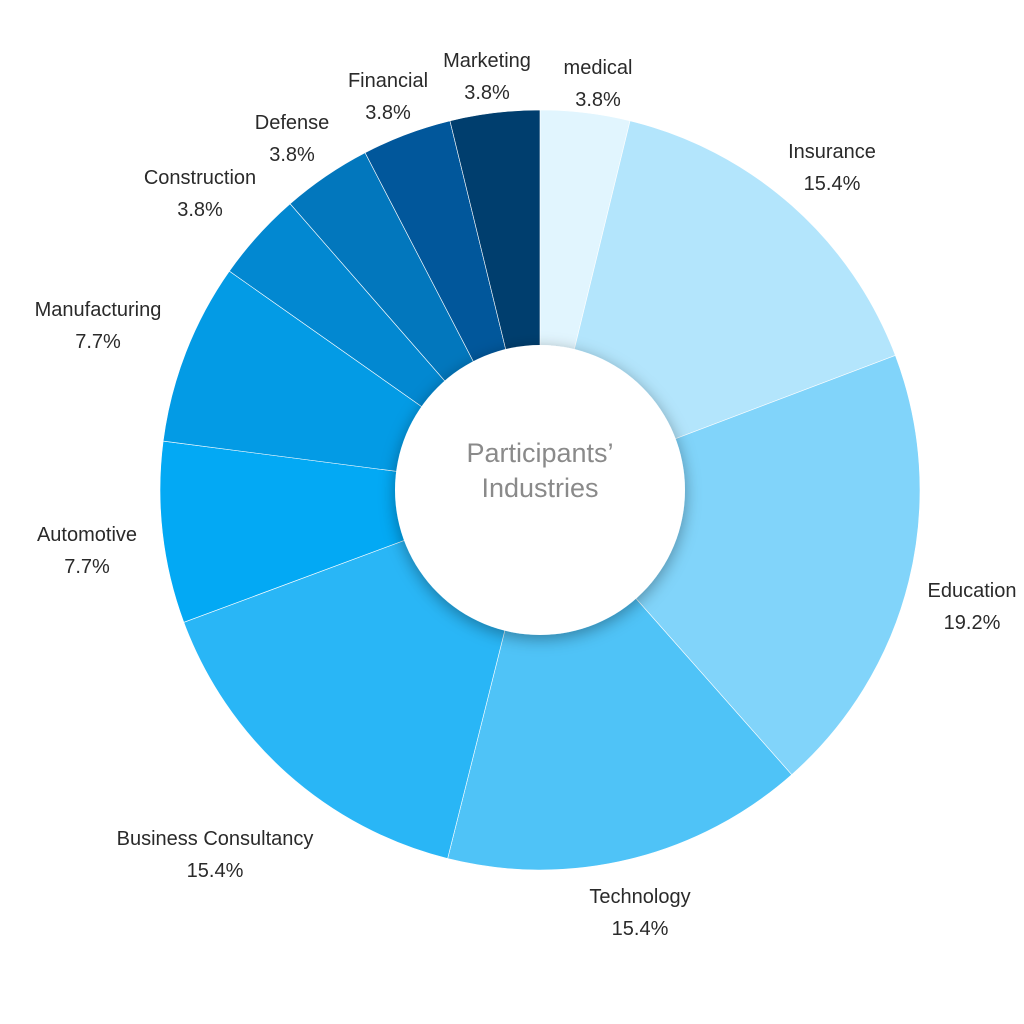 This screenshot has height=1024, width=1024. I want to click on slice-label: Financial, so click(388, 81).